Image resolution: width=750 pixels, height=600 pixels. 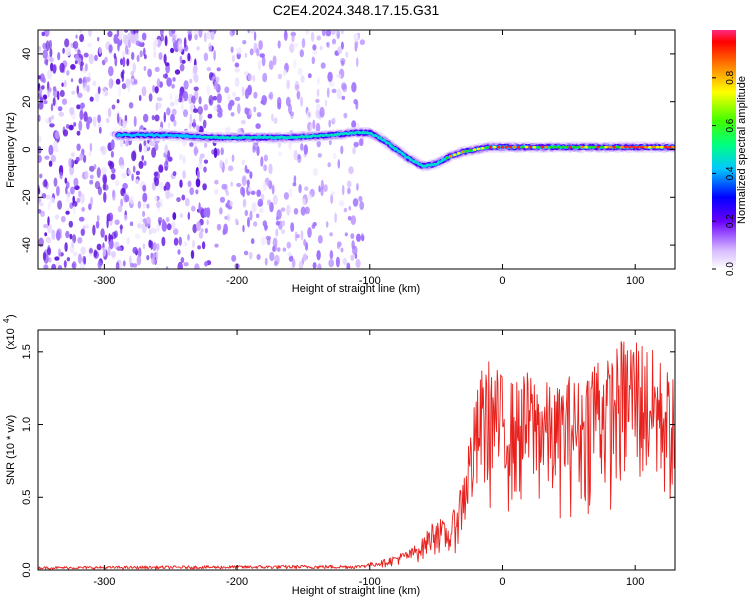 What do you see at coordinates (27, 424) in the screenshot?
I see `y-tick-label: 1.0` at bounding box center [27, 424].